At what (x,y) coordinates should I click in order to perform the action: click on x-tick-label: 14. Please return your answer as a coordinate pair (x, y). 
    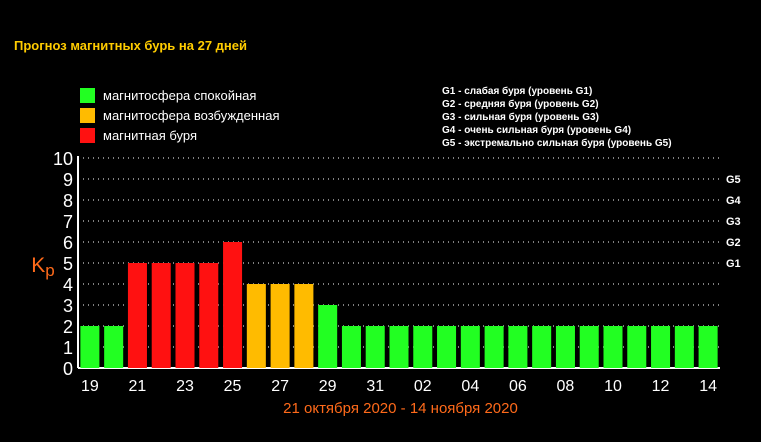
    Looking at the image, I should click on (708, 386).